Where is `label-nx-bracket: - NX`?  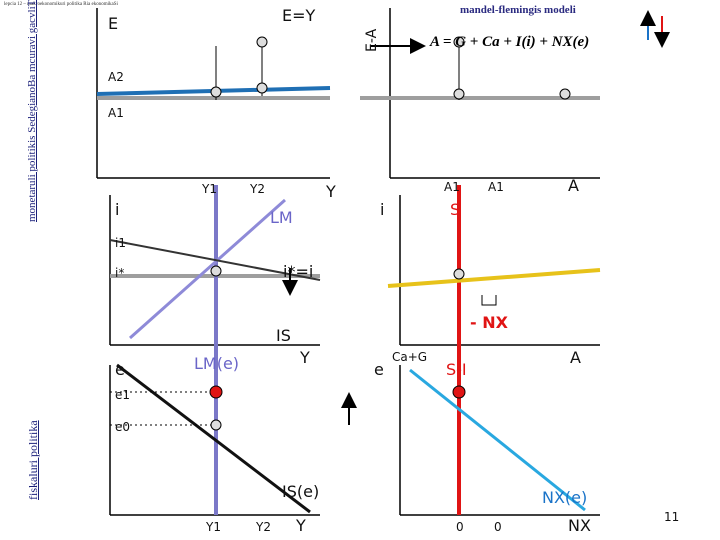
label-nx-bracket: - NX is located at coordinates (489, 322).